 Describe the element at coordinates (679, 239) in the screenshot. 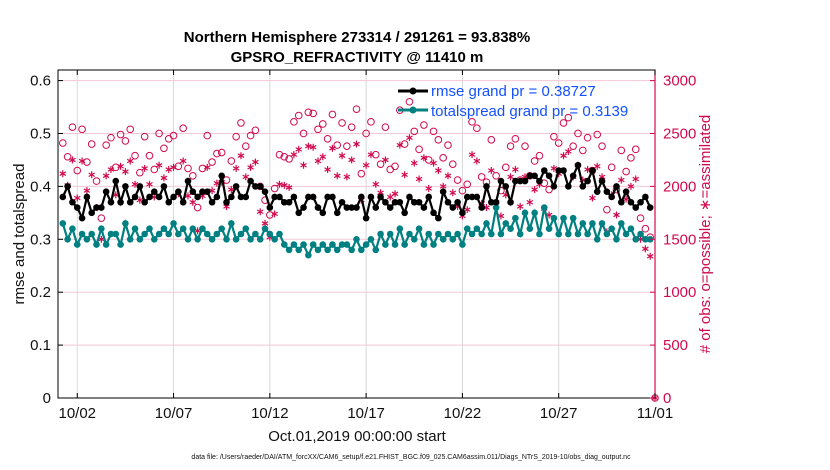

I see `y2-tick-label: 1500` at that location.